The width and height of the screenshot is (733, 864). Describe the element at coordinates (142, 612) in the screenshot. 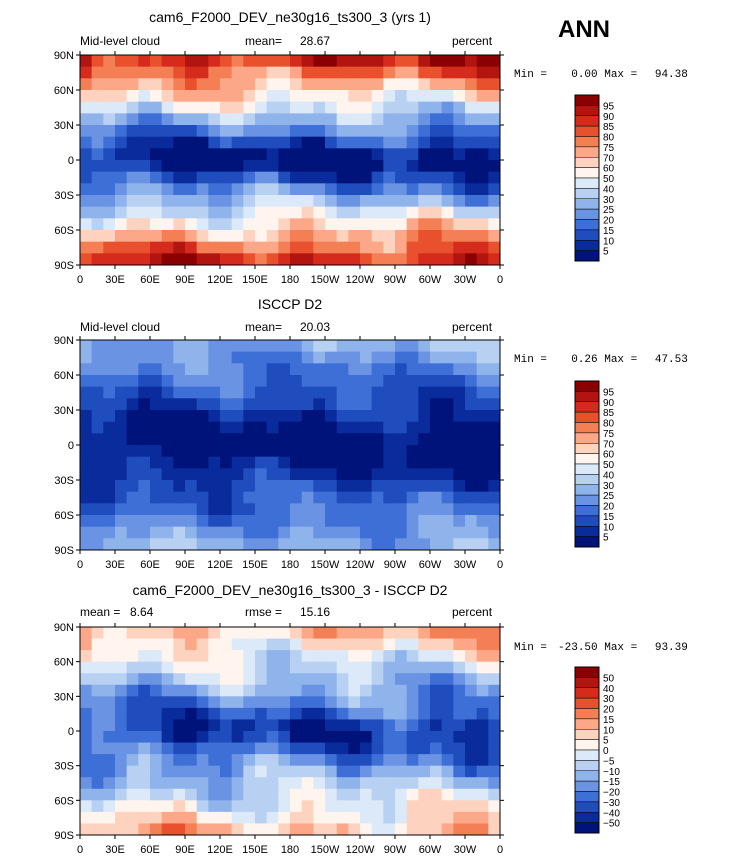

I see `mean-value: 8.64` at that location.